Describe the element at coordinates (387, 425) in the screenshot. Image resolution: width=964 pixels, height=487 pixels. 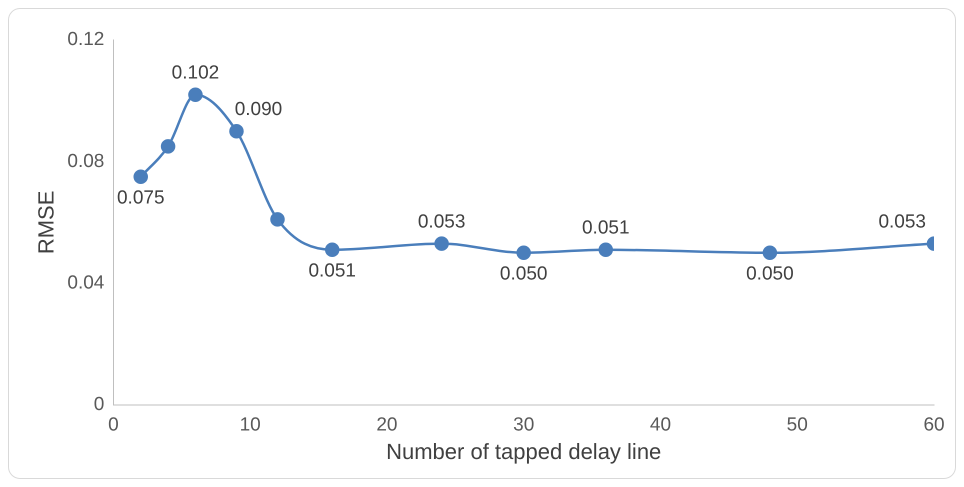
I see `x-tick-label: 20` at that location.